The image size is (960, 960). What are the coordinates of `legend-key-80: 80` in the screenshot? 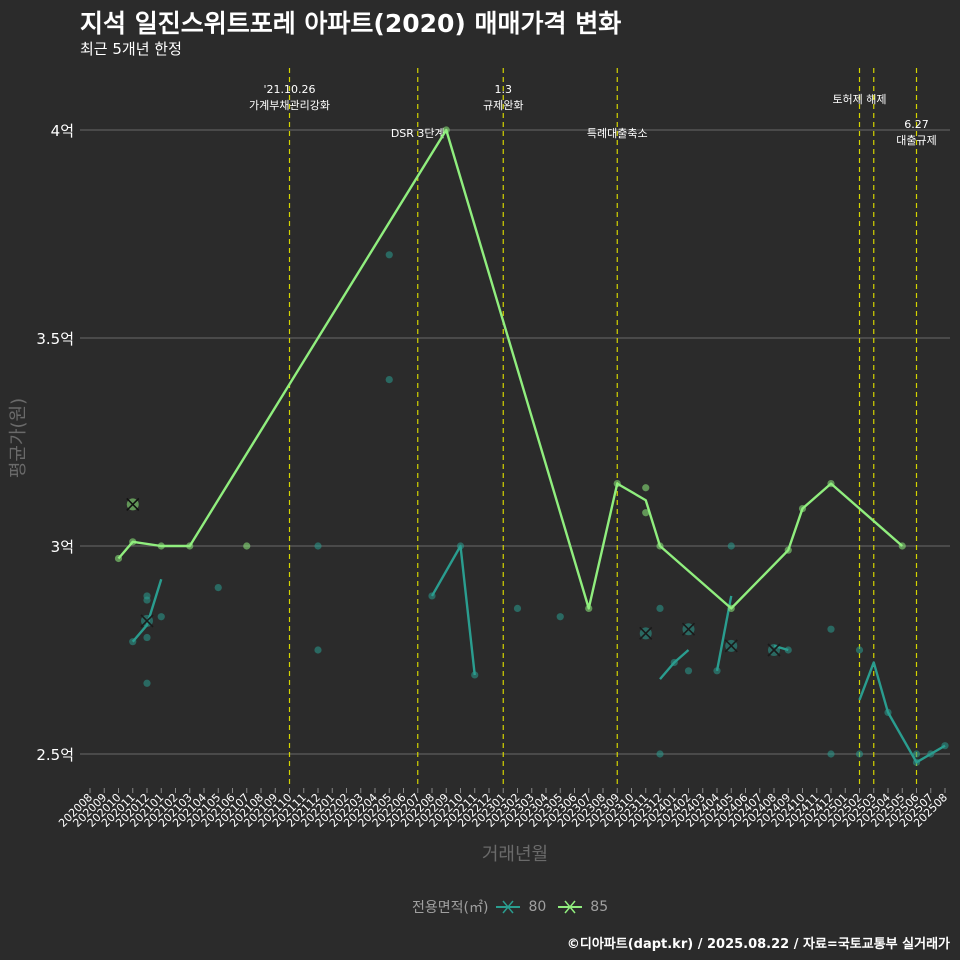 It's located at (520, 907).